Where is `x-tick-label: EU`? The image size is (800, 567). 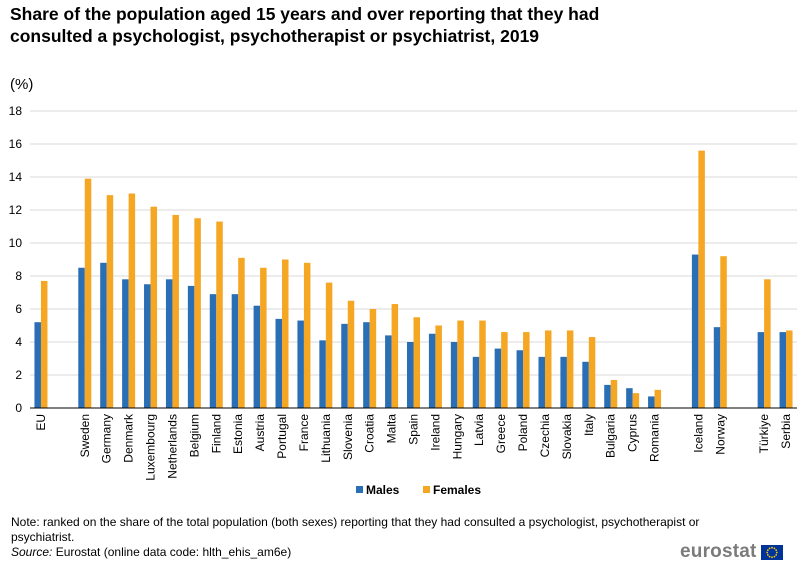 x-tick-label: EU is located at coordinates (41, 422).